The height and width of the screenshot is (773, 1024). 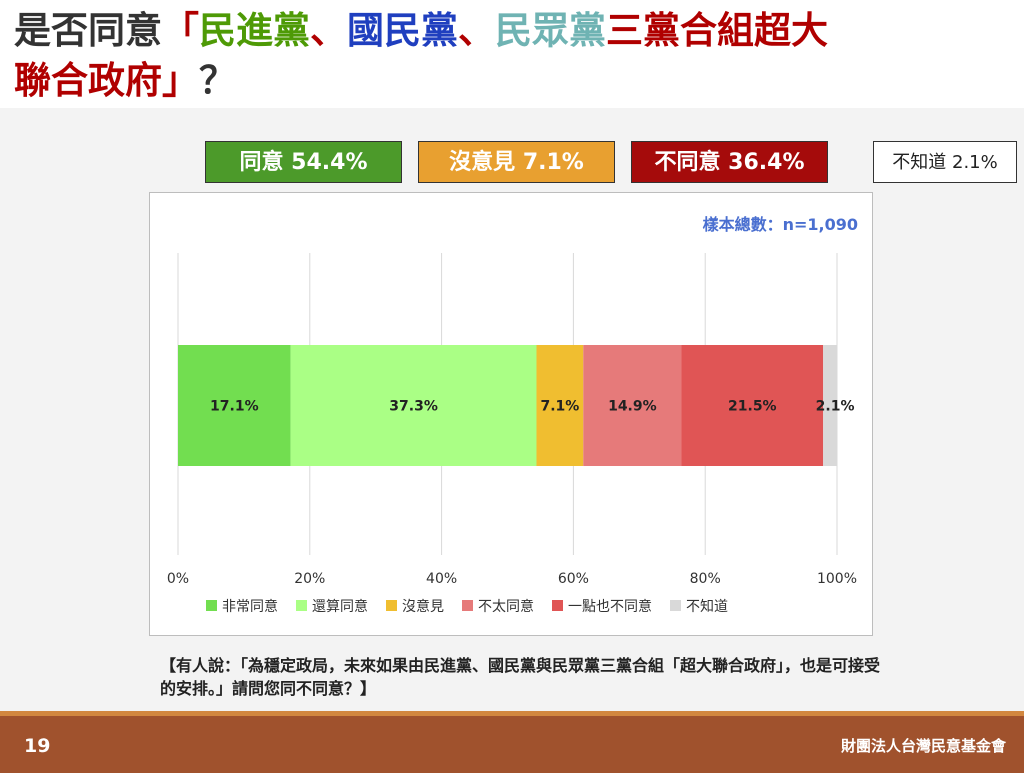 I want to click on x-tick-label: 100%, so click(x=837, y=579).